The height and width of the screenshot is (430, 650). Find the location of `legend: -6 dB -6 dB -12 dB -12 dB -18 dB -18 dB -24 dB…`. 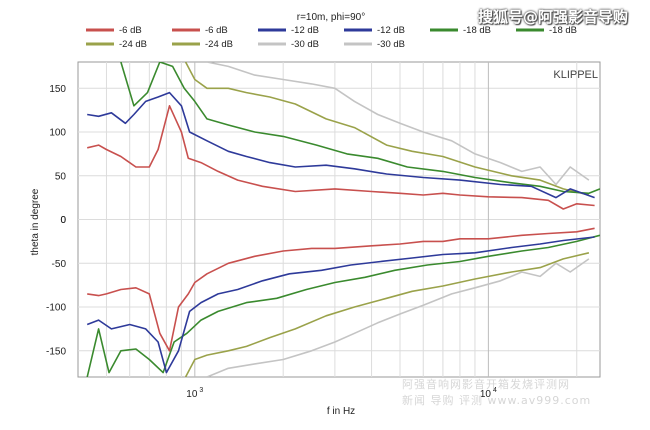

legend: -6 dB -6 dB -12 dB -12 dB -18 dB -18 dB -24 dB… is located at coordinates (331, 37).